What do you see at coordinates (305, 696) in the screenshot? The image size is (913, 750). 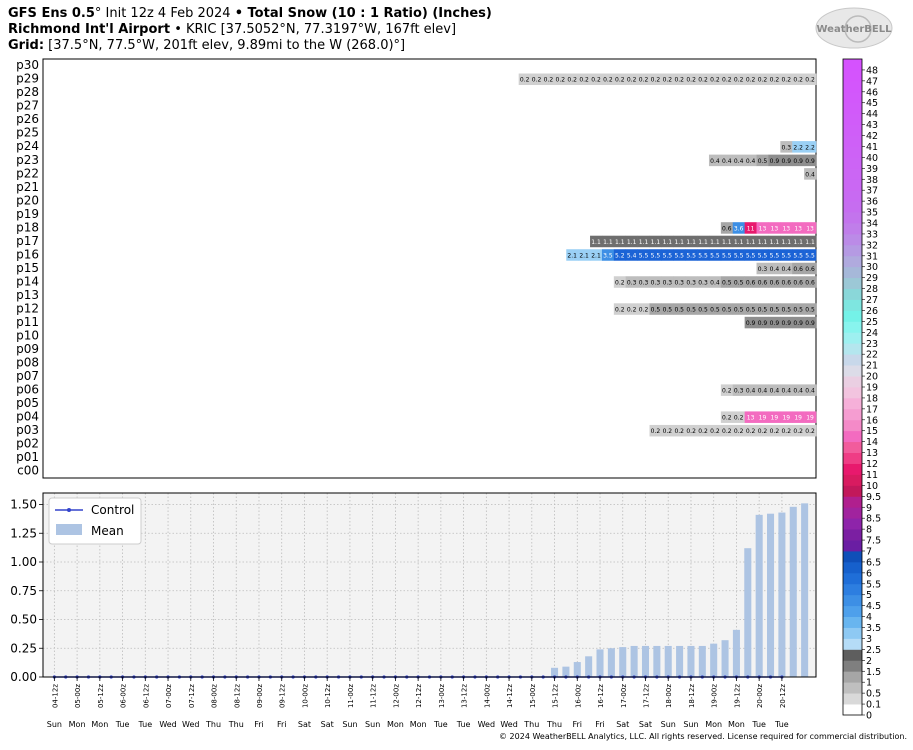 I see `x-tick-label: 10-00z` at bounding box center [305, 696].